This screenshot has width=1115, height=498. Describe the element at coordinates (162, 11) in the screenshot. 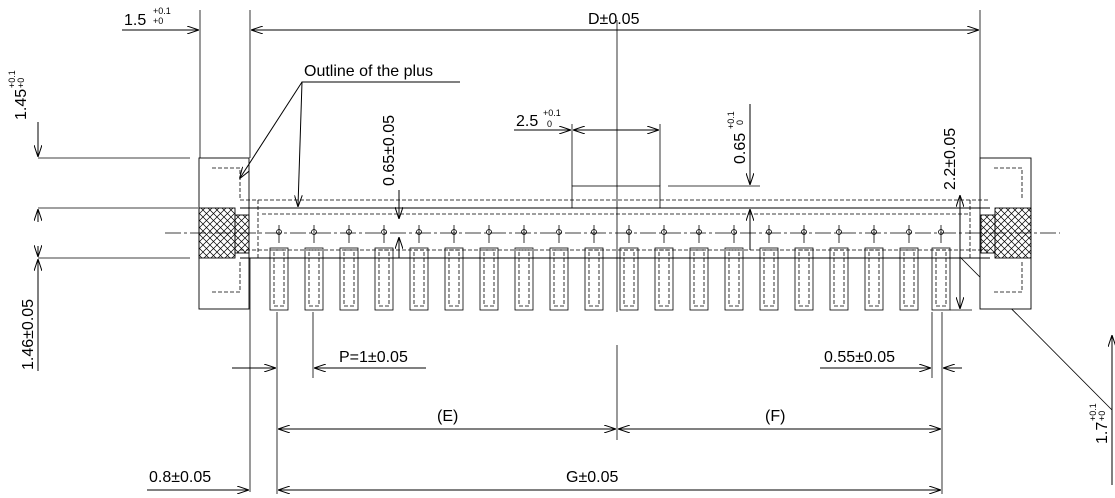

I see `left-margin-tol-upper: +0.1` at that location.